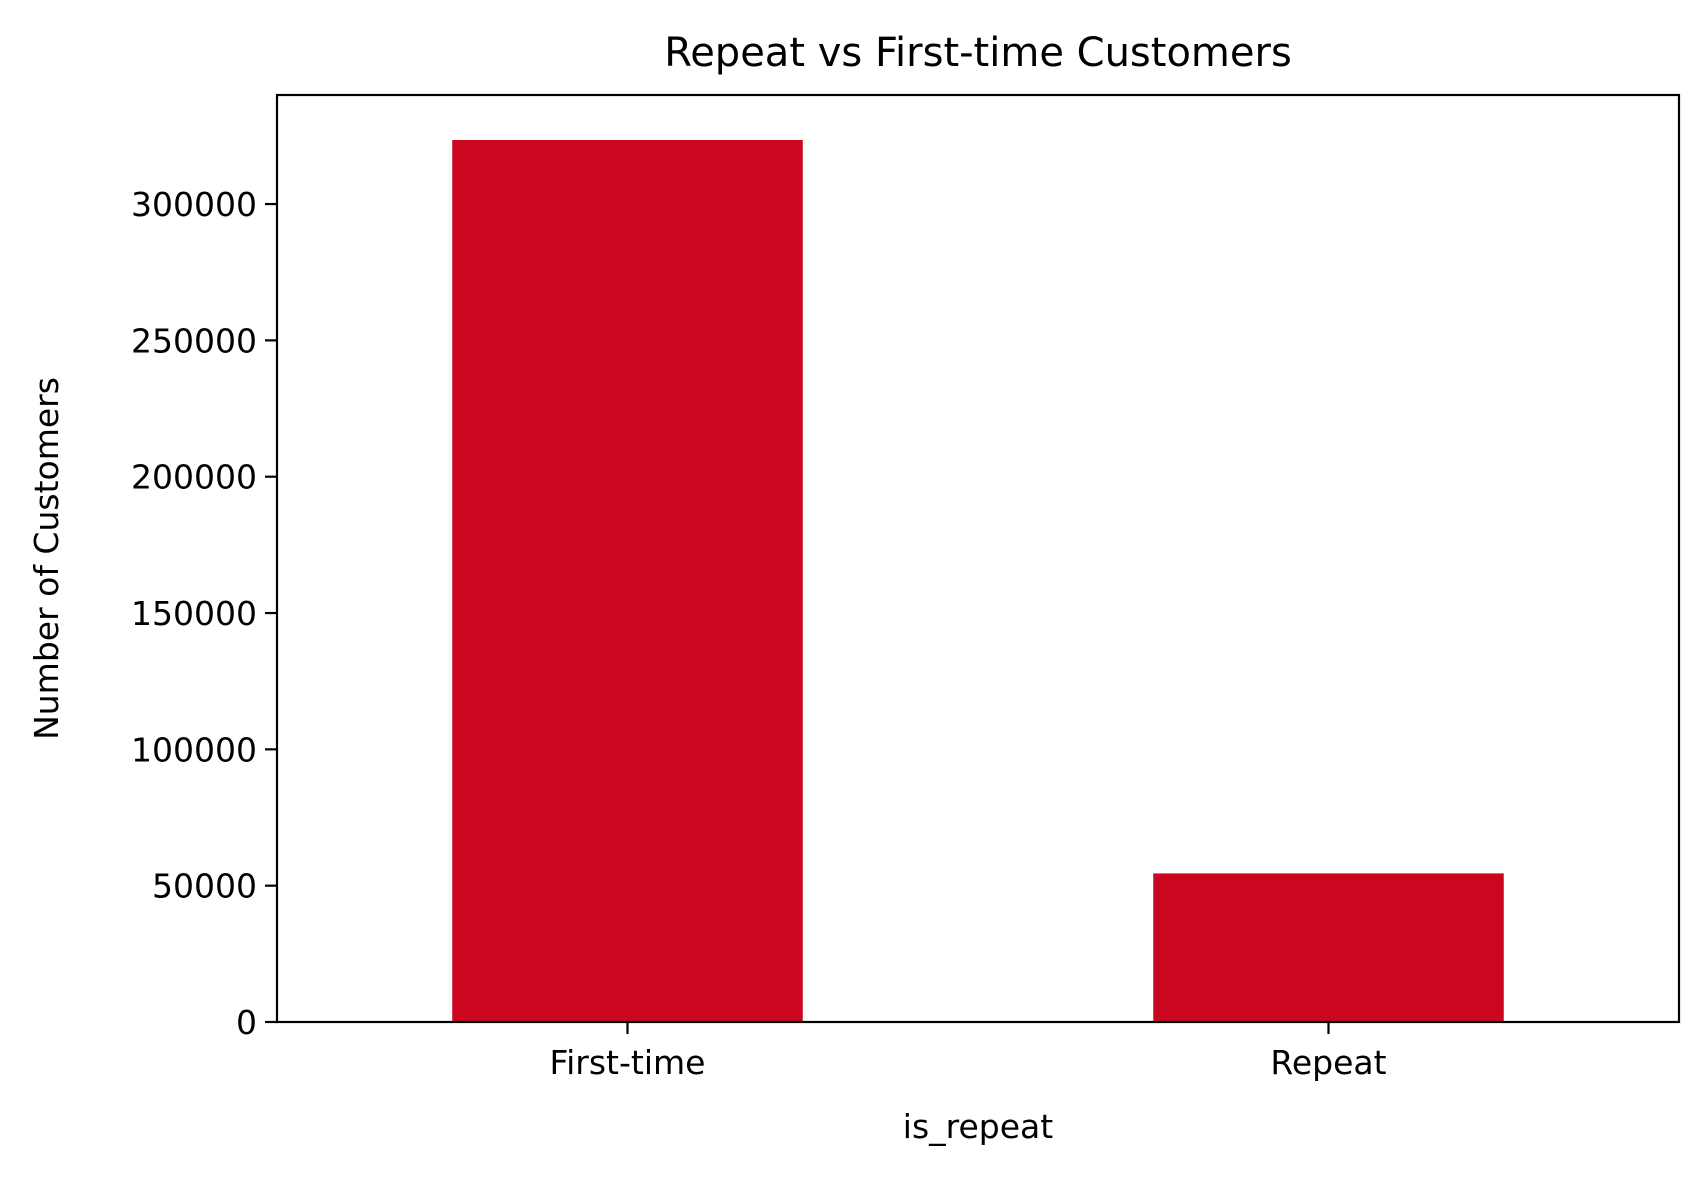  What do you see at coordinates (194, 749) in the screenshot?
I see `y-tick-label: 100000` at bounding box center [194, 749].